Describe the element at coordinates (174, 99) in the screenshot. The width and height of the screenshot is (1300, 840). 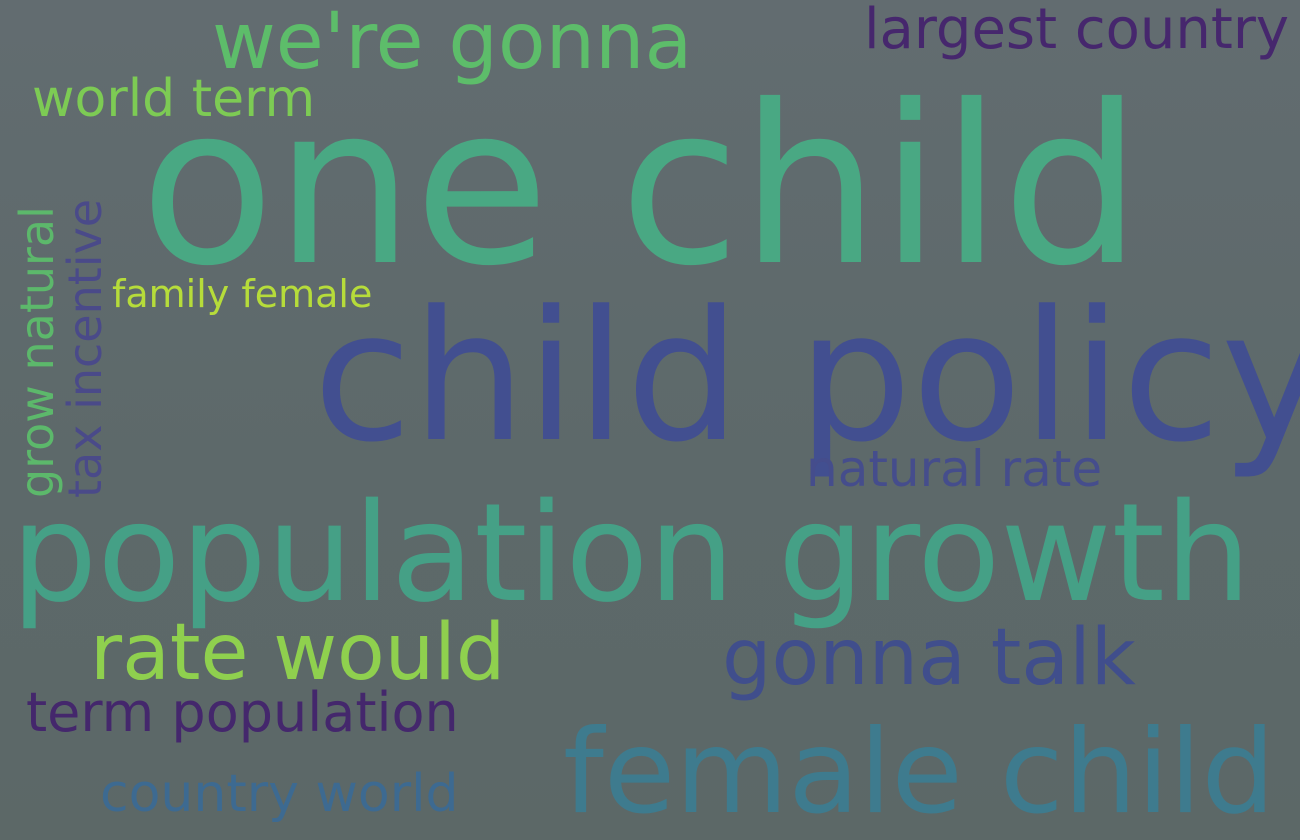
I see `word-world-term: world term` at that location.